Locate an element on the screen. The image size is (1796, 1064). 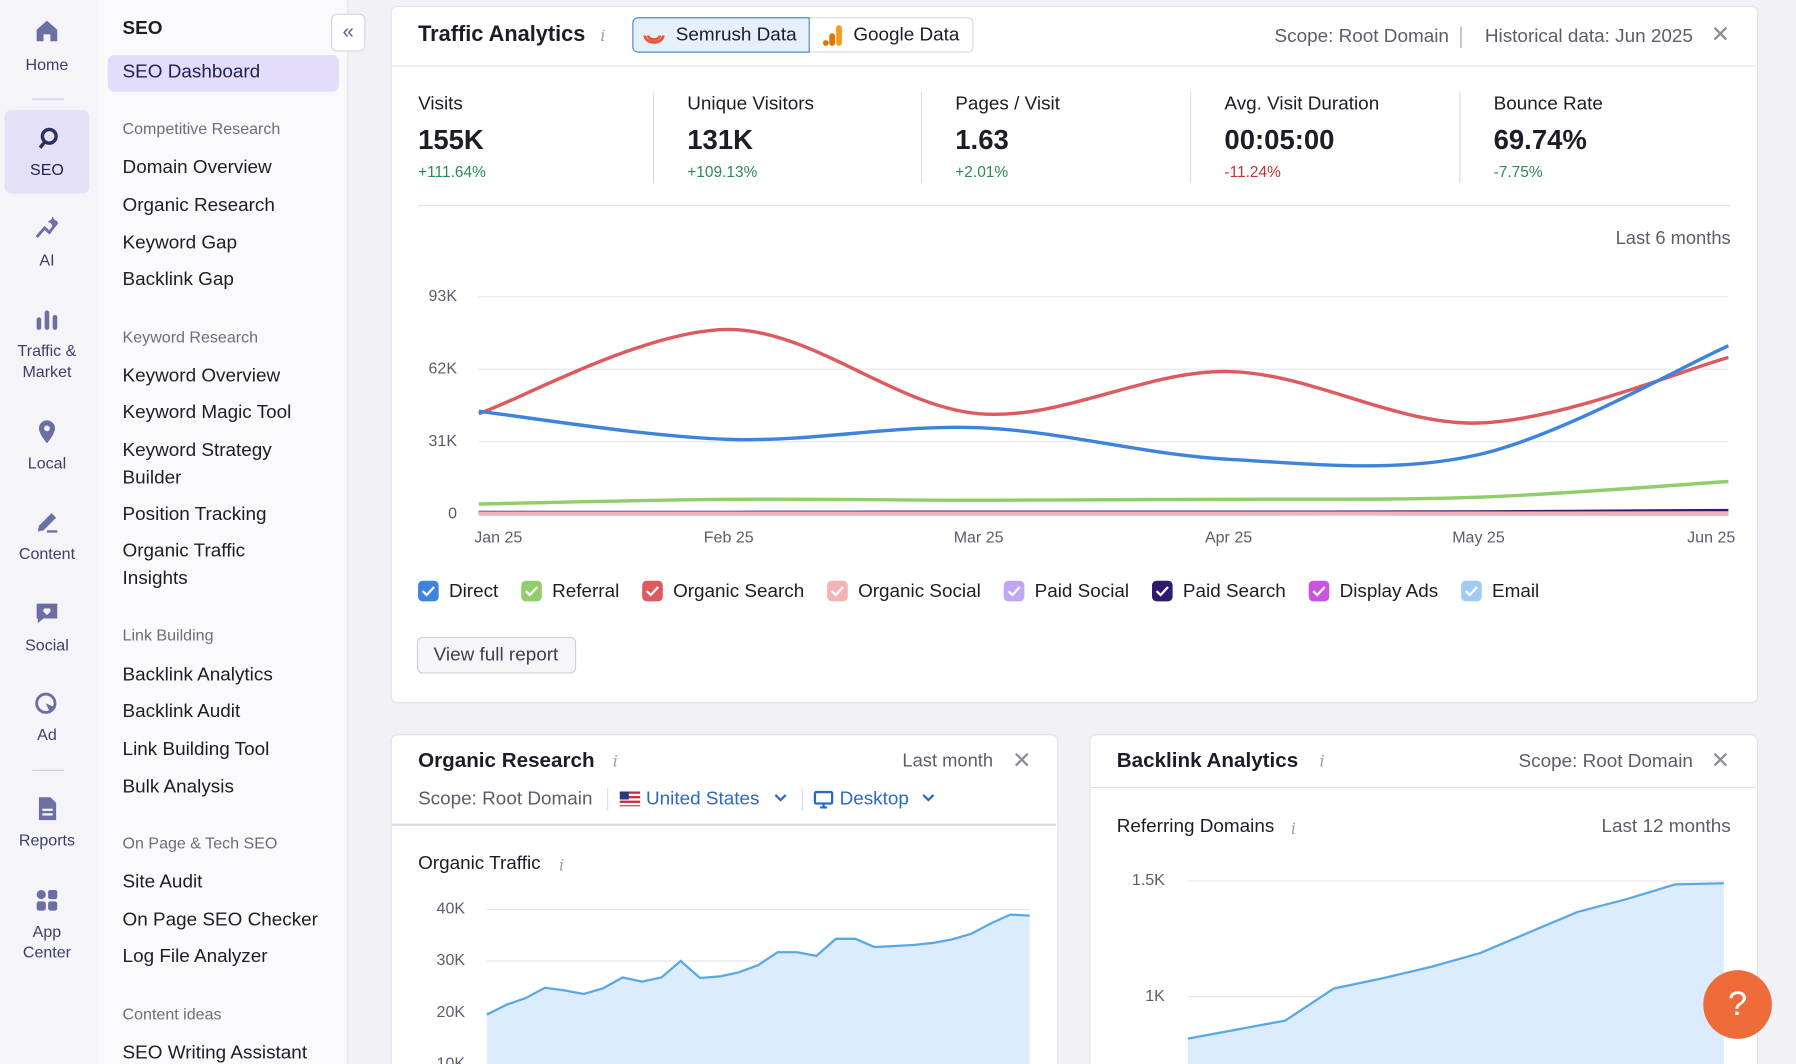
card-title: Traffic Analytics is located at coordinates (502, 34).